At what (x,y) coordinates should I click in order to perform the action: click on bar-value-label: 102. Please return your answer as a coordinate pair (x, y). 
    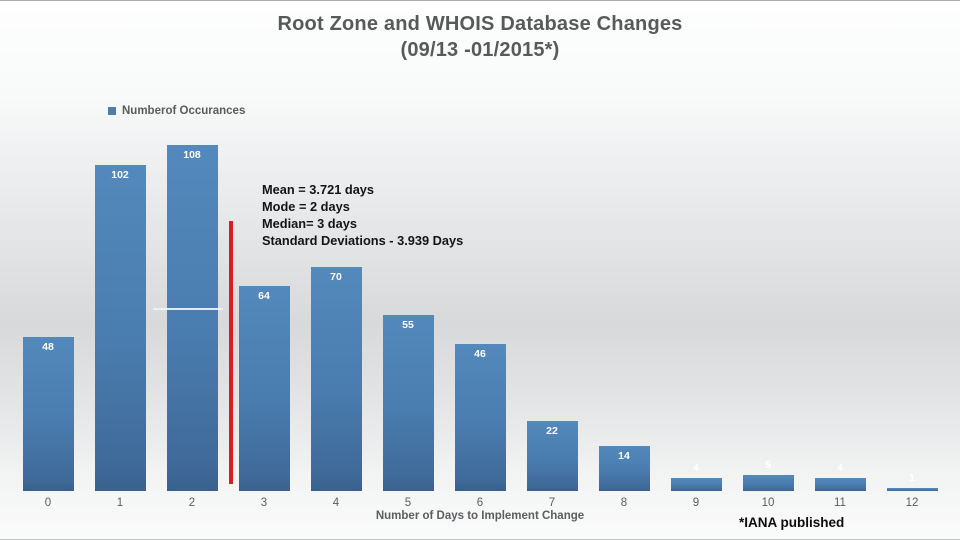
    Looking at the image, I should click on (120, 175).